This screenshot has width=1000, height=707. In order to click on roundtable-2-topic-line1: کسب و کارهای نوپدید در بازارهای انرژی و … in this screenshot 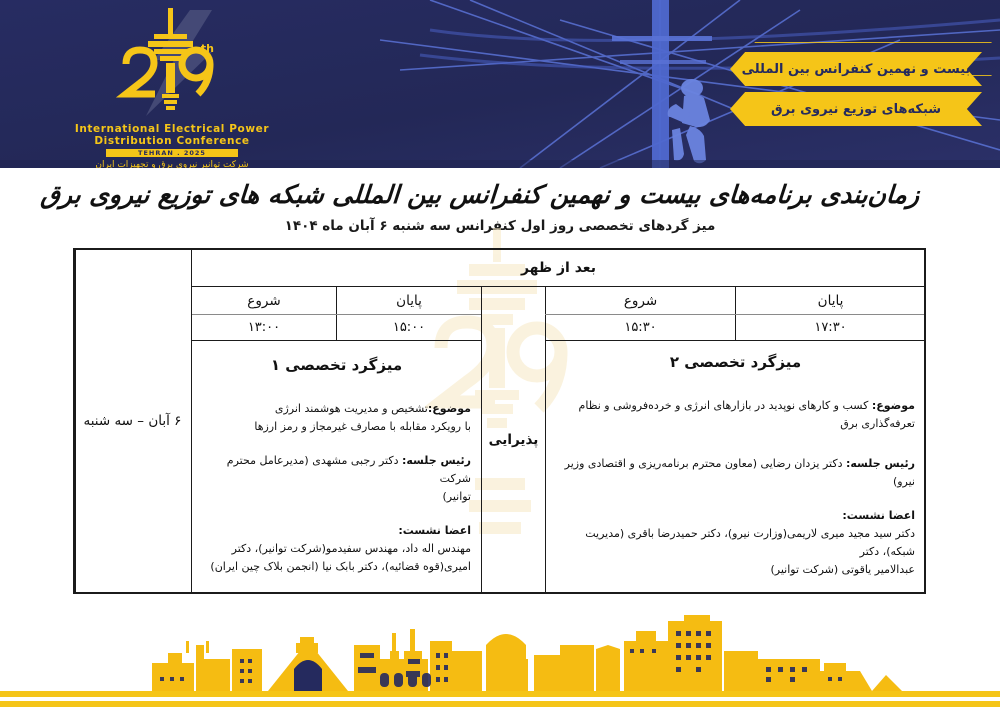, I will do `click(746, 414)`.